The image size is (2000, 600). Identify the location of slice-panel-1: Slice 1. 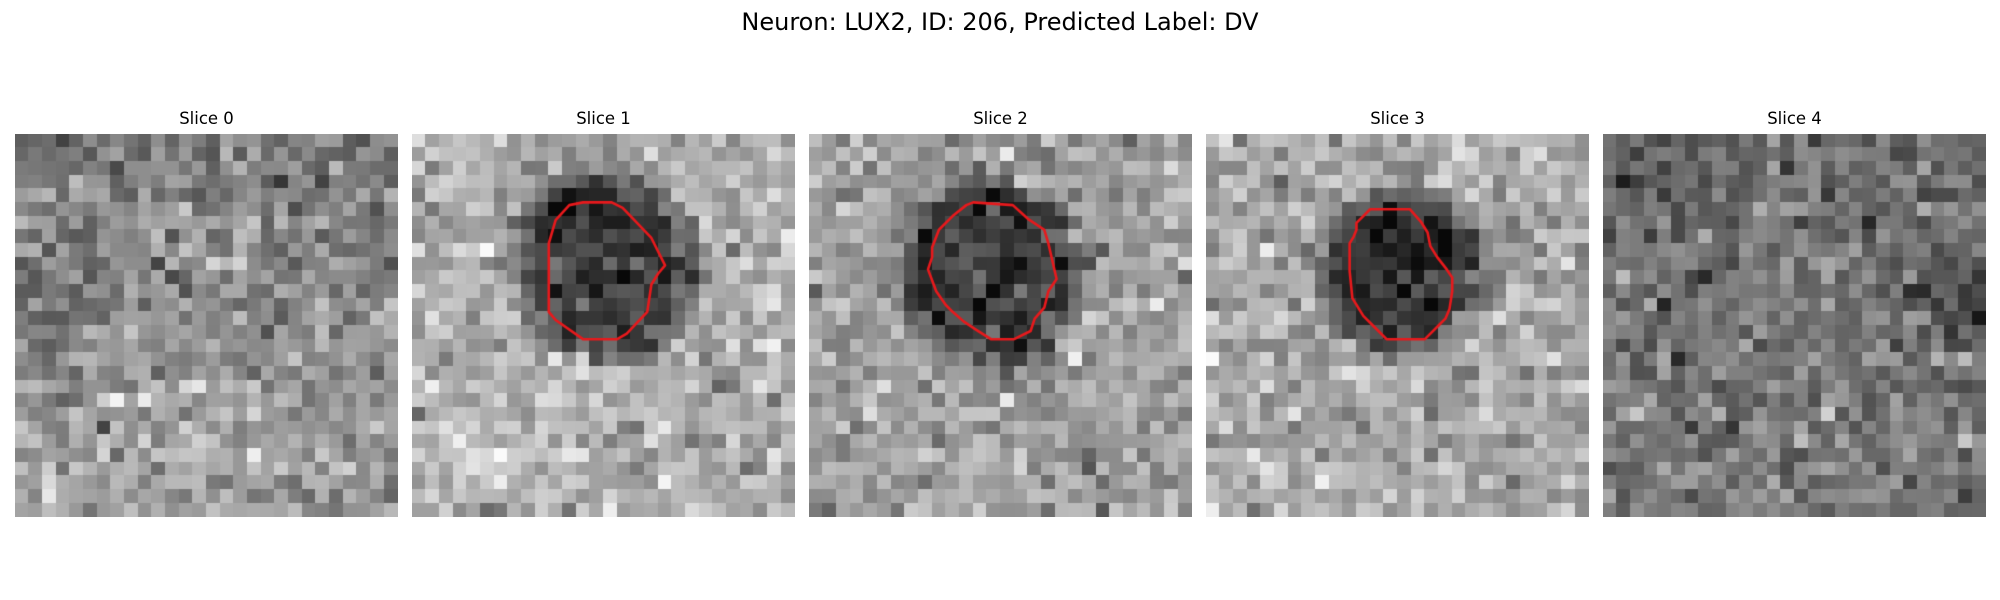
(603, 312).